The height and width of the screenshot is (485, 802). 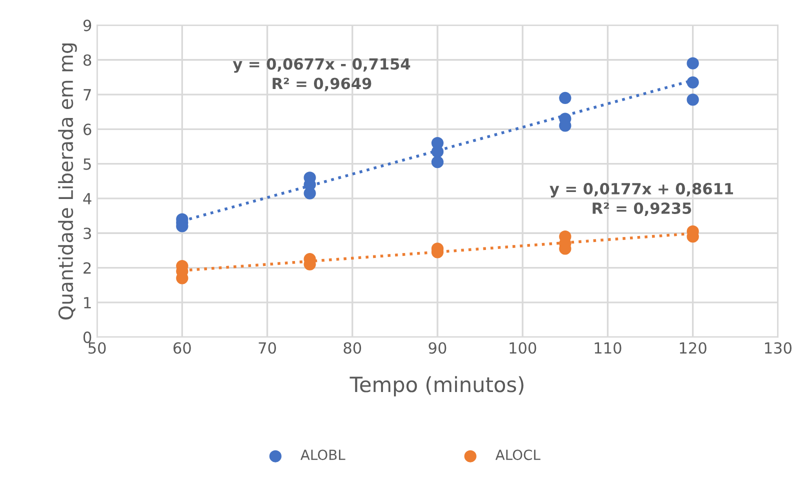 What do you see at coordinates (88, 130) in the screenshot?
I see `y-tick-label: 6` at bounding box center [88, 130].